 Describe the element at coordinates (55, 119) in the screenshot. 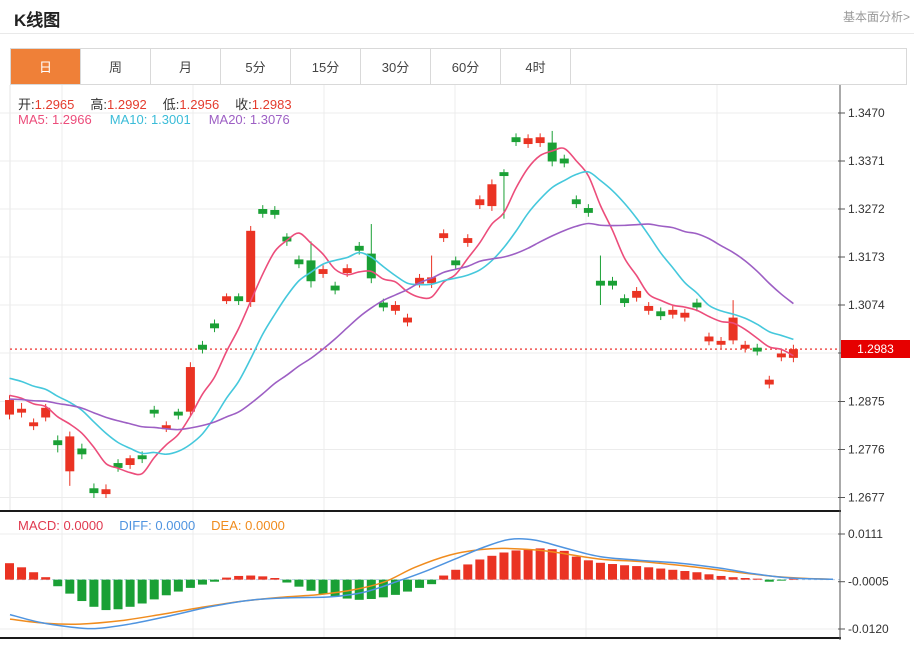

I see `ma5-value: MA5: 1.2966` at that location.